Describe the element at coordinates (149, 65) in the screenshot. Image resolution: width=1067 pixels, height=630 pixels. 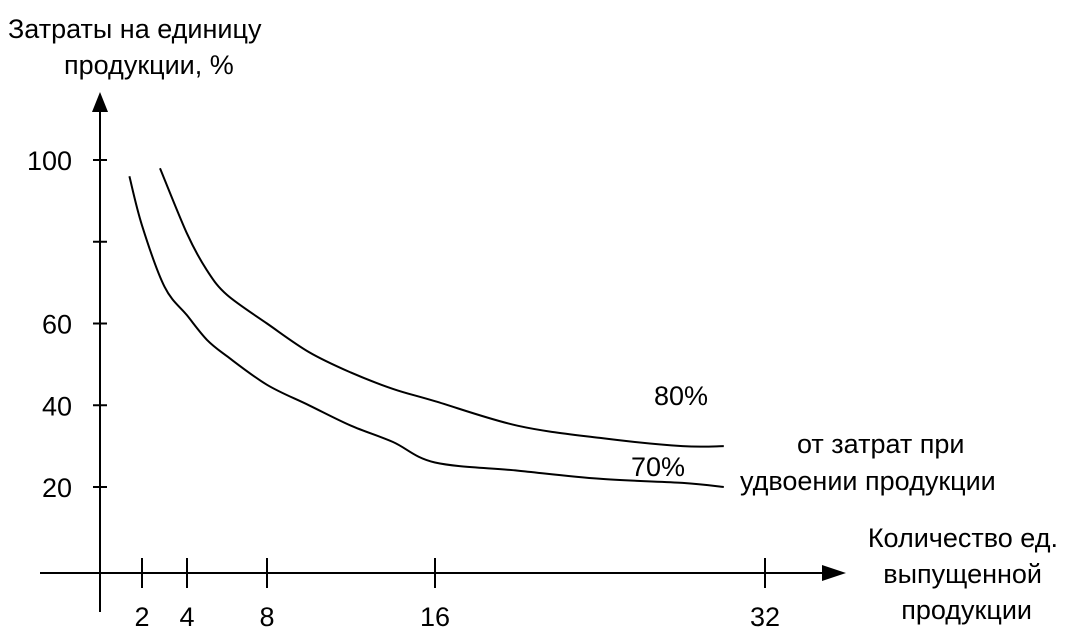
I see `y-axis-title-line2: продукции, %` at that location.